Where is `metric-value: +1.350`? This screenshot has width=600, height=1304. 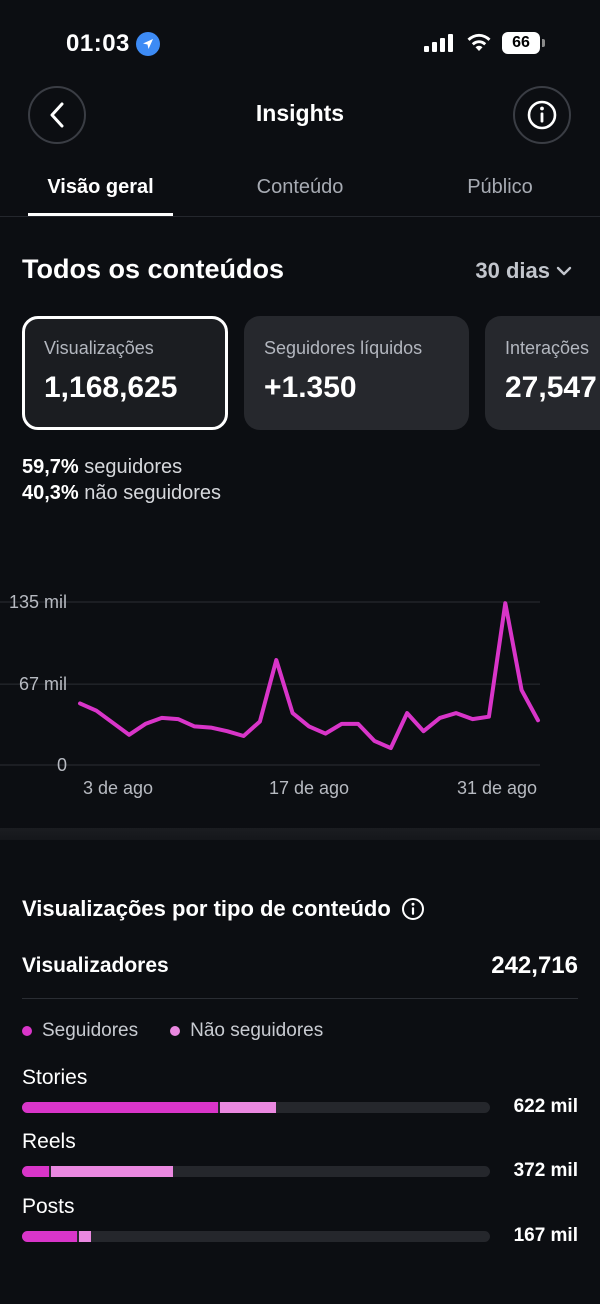 metric-value: +1.350 is located at coordinates (310, 387).